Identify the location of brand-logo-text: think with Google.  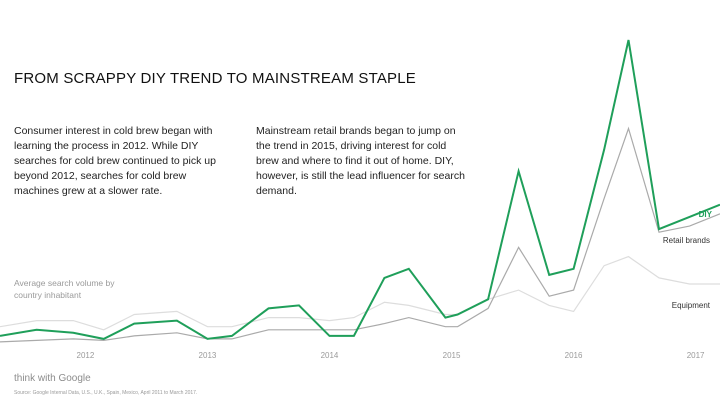
(52, 378).